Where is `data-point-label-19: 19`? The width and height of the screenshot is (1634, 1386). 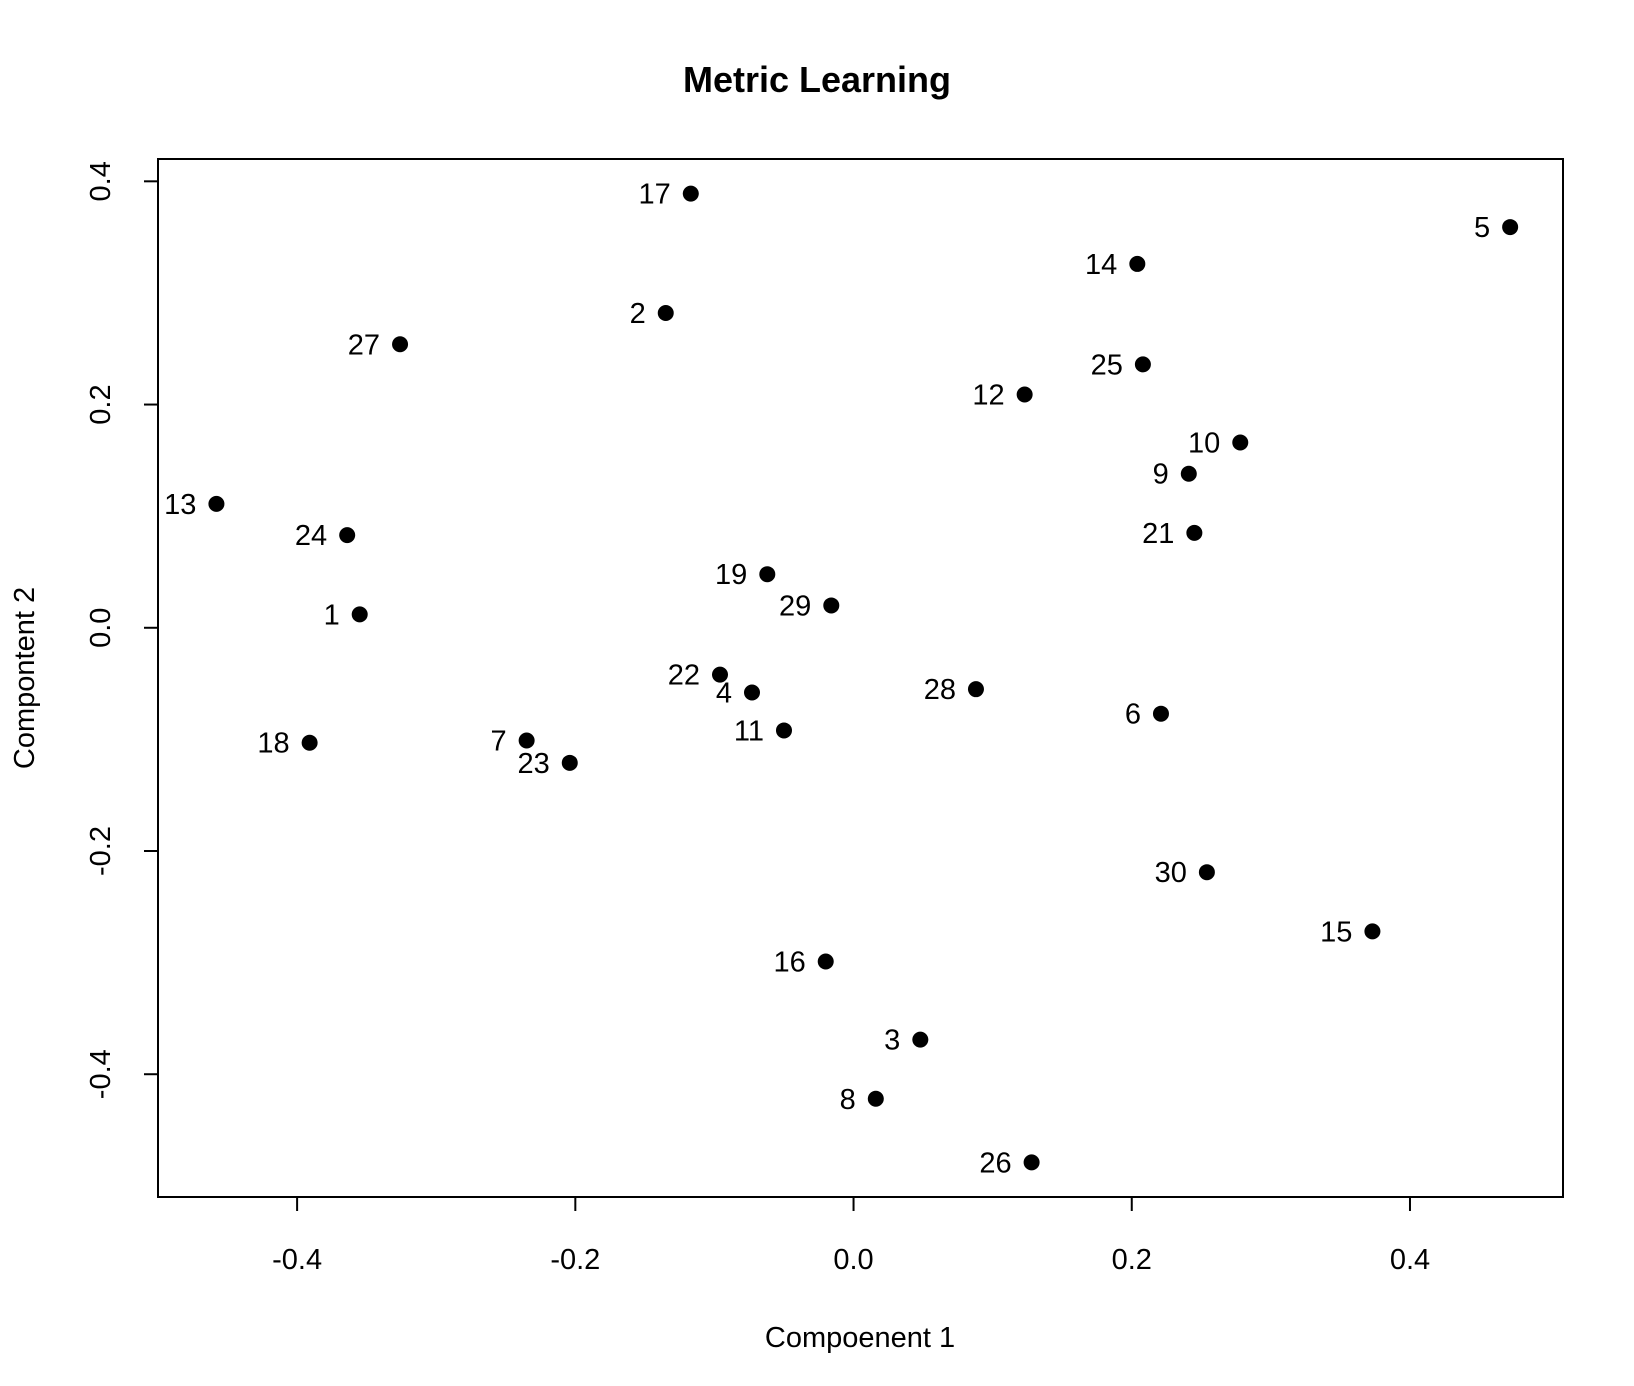
data-point-label-19: 19 is located at coordinates (731, 575).